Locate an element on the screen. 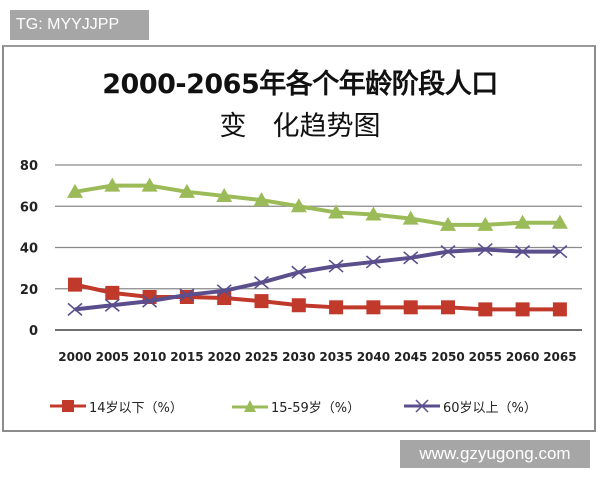 This screenshot has width=600, height=480. legend-item-15-59: 15-59岁（%） is located at coordinates (296, 406).